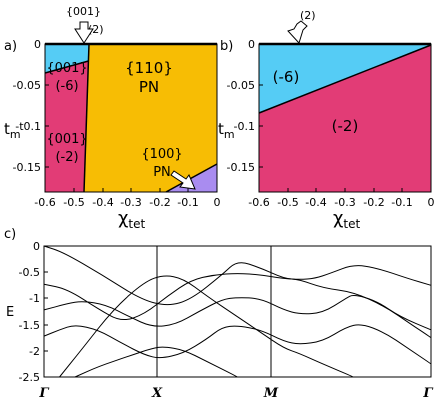 The height and width of the screenshot is (406, 436). I want to click on region-label-001-minus6-l1: {001}, so click(66, 68).